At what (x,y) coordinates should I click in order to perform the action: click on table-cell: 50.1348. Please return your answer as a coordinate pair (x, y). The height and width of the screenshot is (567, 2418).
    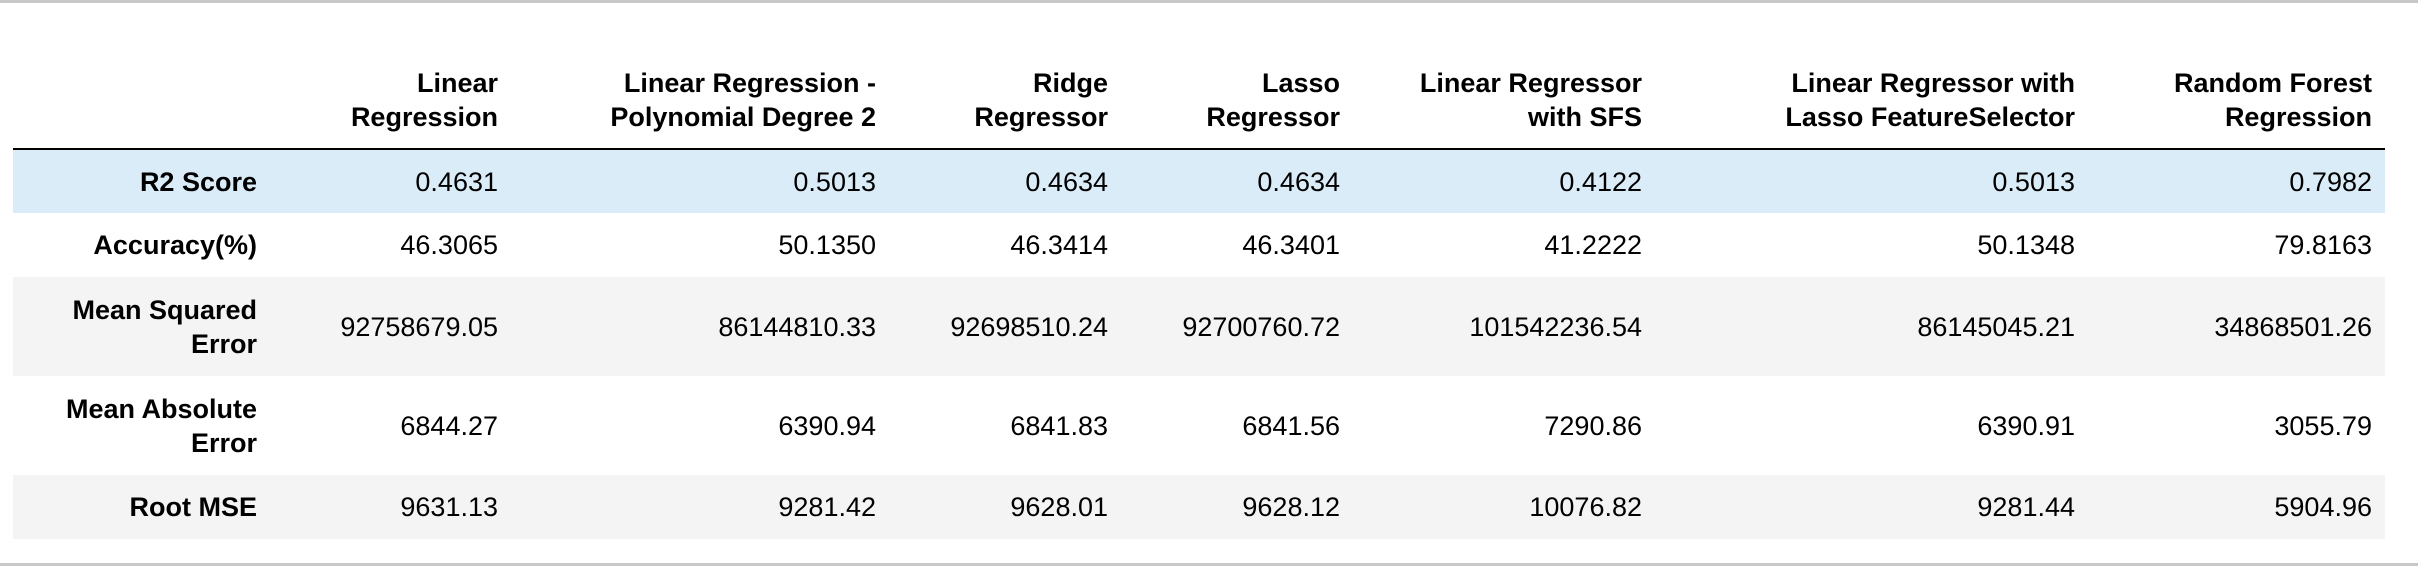
    Looking at the image, I should click on (2026, 245).